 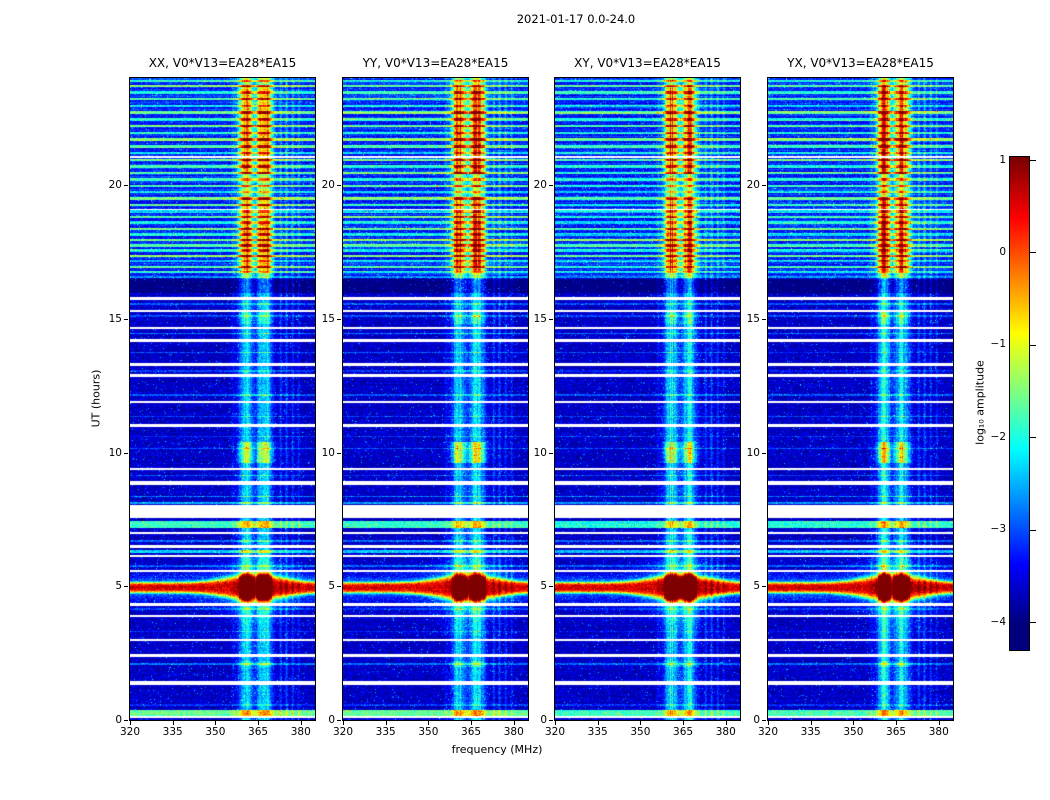 I want to click on spectrogram-panel-xy, so click(x=647, y=399).